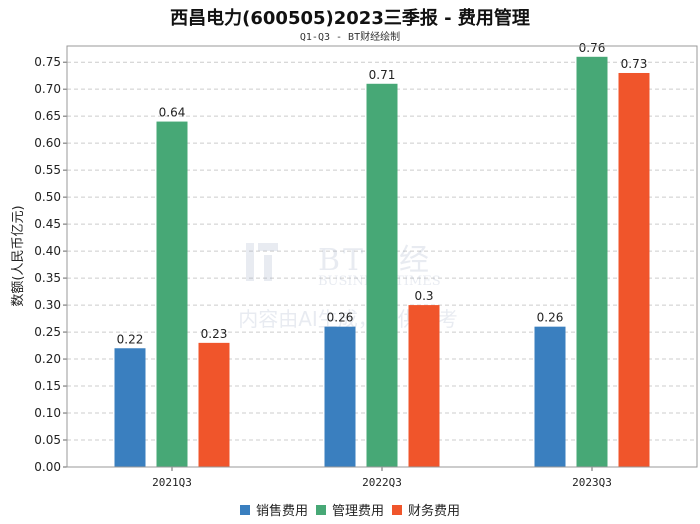 This screenshot has height=524, width=700. Describe the element at coordinates (47, 440) in the screenshot. I see `y-tick-label: 0.05` at that location.